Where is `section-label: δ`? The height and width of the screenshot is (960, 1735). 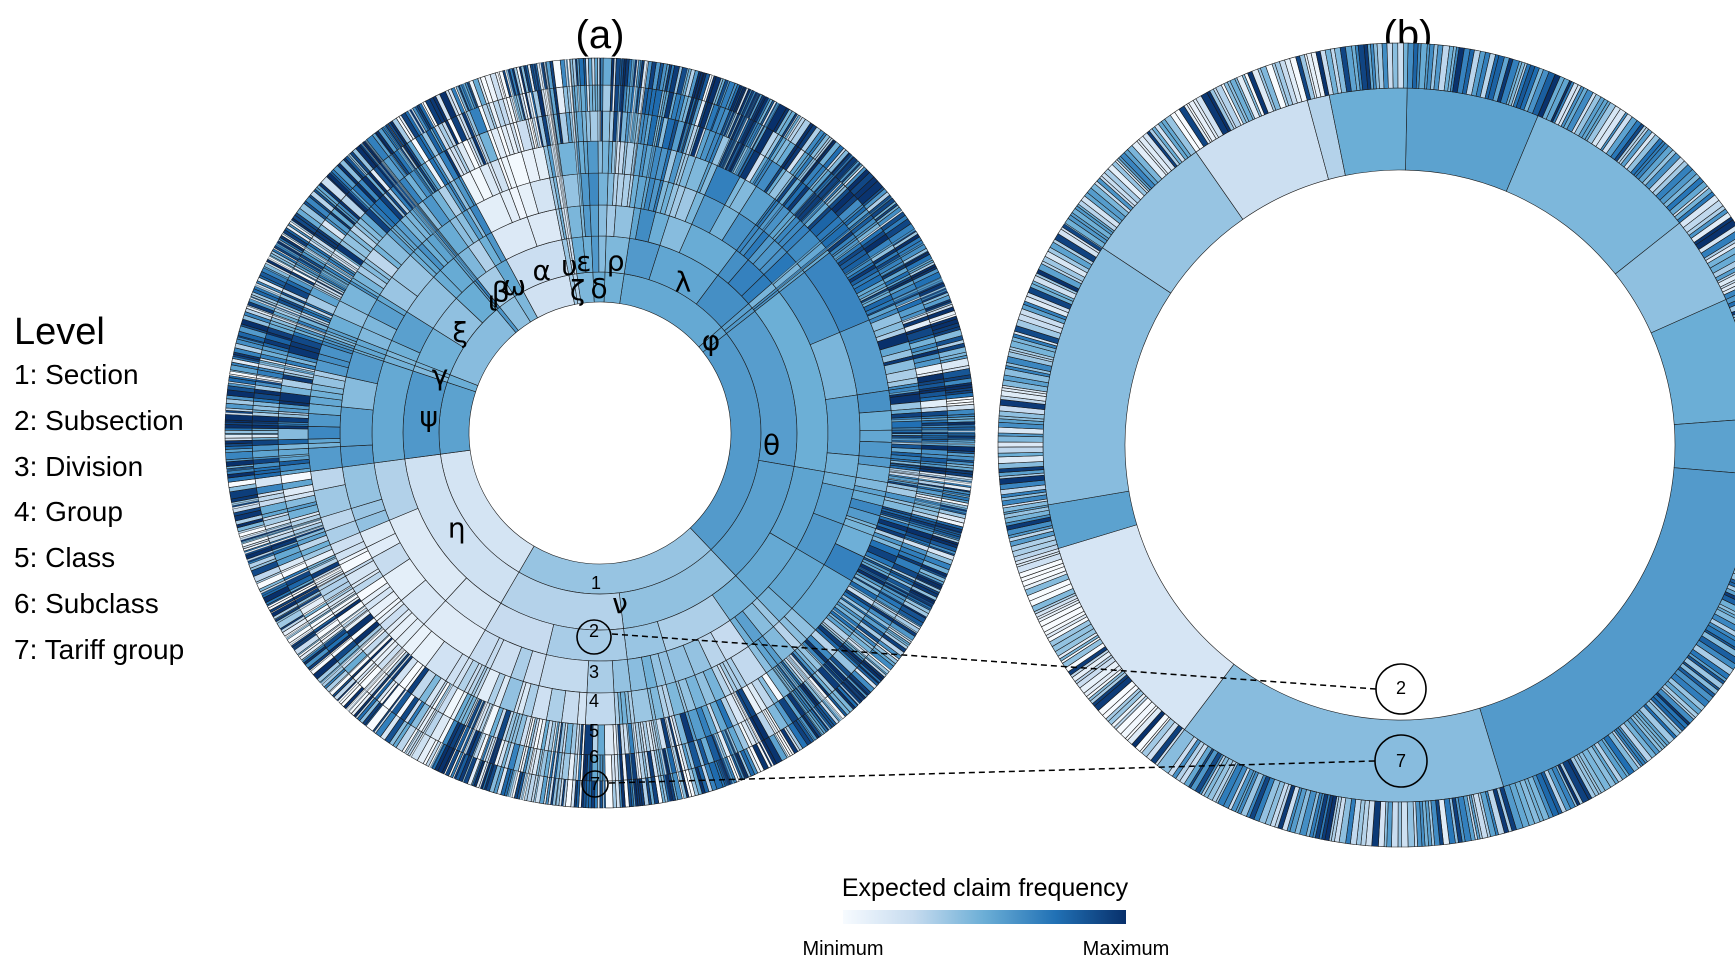 section-label: δ is located at coordinates (599, 288).